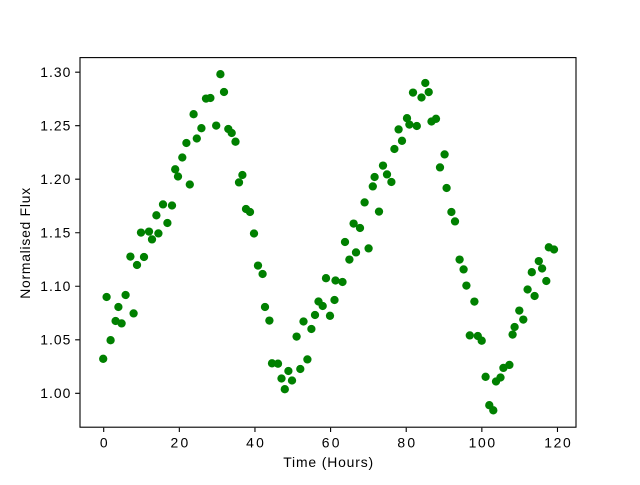 The height and width of the screenshot is (485, 640). I want to click on svg-text: Time (Hours), so click(328, 462).